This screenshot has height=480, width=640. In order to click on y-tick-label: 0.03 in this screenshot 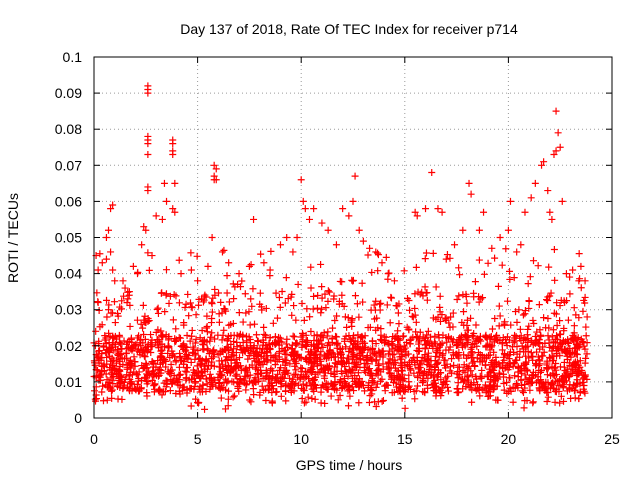, I will do `click(68, 310)`.